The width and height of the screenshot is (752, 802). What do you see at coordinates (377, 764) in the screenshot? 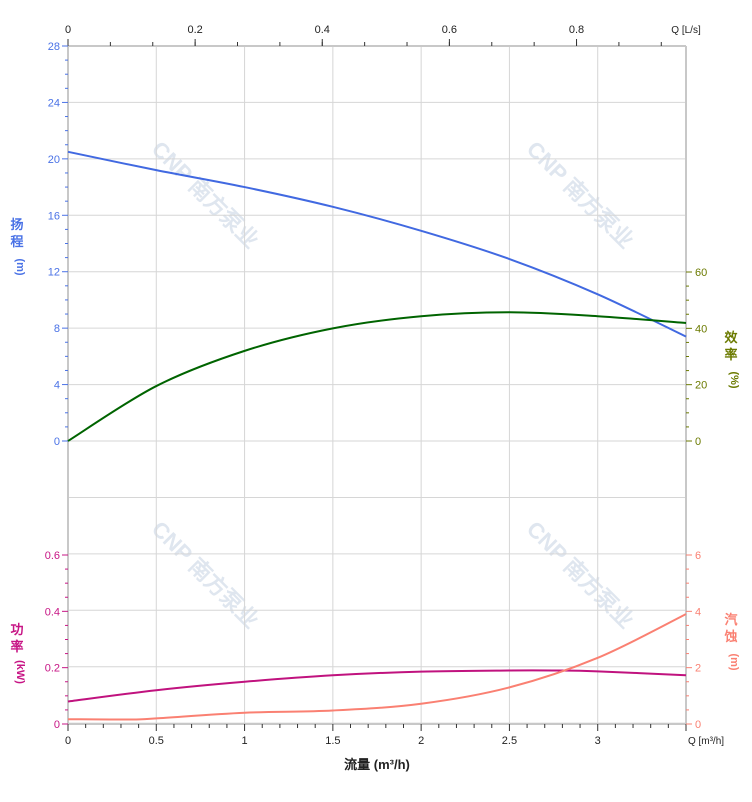
I see `x-axis-title: 流量 (m³/h)` at bounding box center [377, 764].